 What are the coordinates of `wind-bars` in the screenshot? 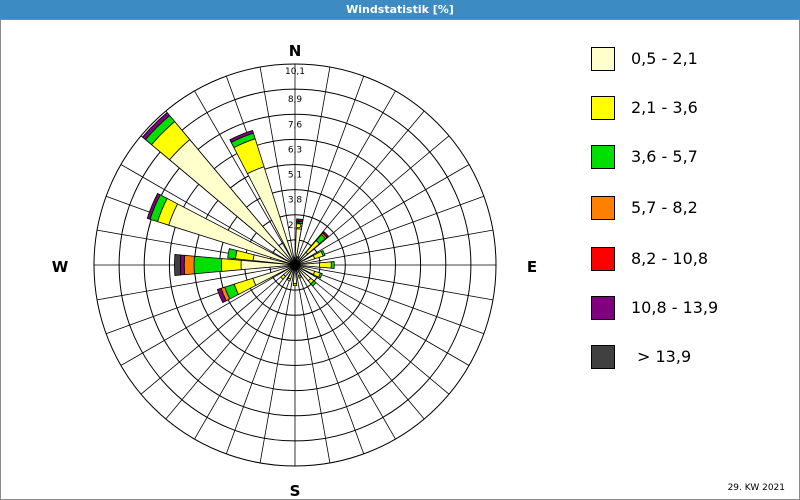 It's located at (238, 207).